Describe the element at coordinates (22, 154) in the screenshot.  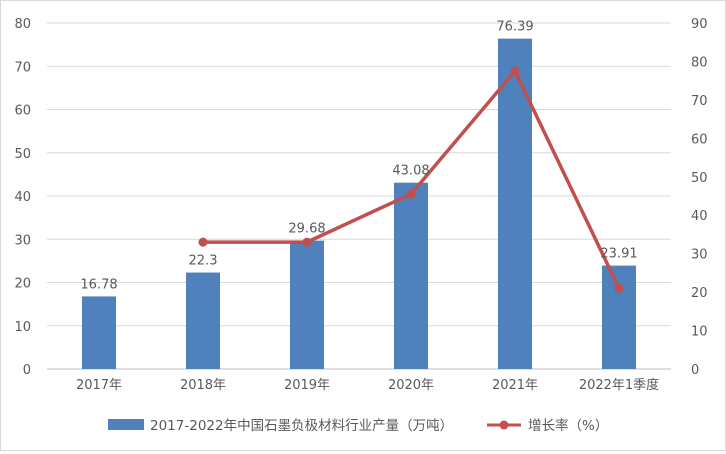
I see `y-left-tick-label: 50` at that location.